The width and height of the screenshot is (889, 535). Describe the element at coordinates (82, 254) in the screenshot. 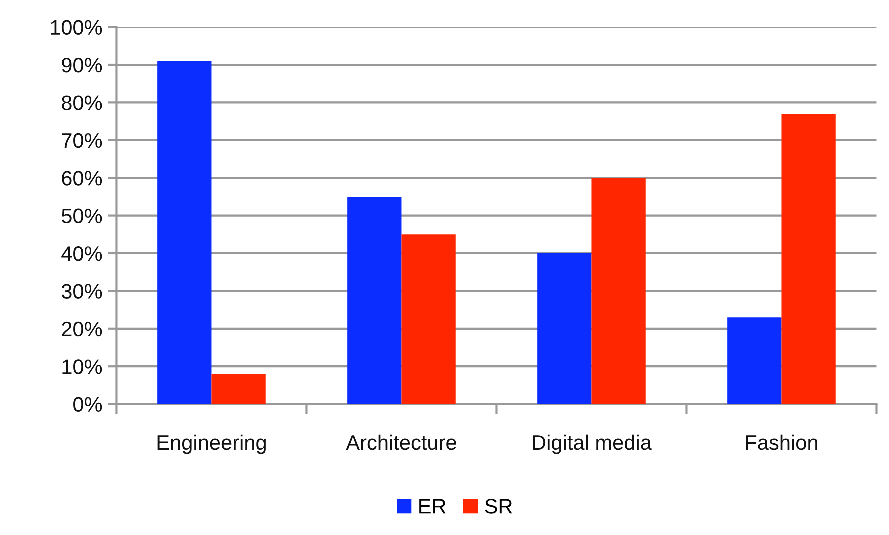

I see `y-tick-label: 40%` at that location.